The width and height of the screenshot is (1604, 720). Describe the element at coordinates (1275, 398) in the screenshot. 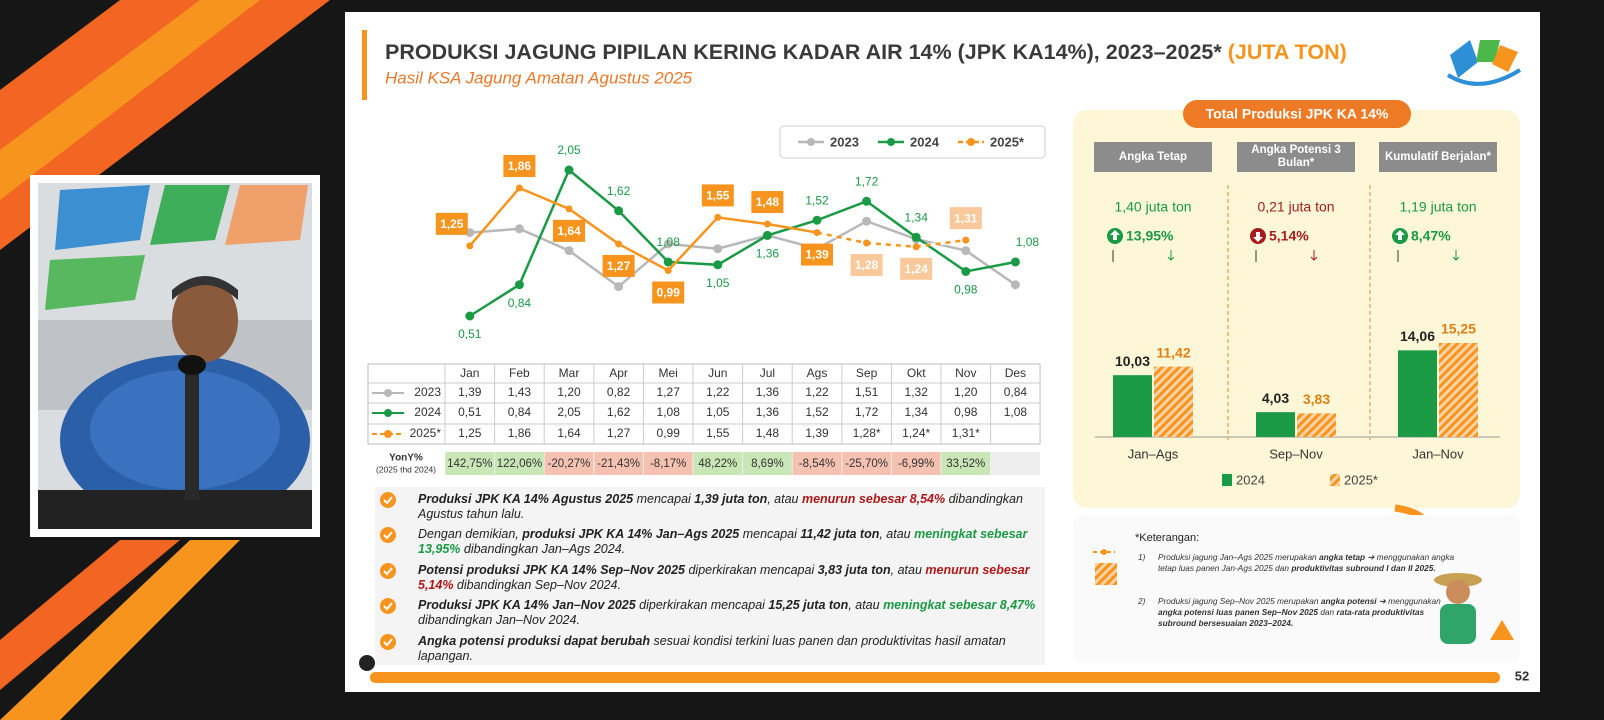

I see `bar-label: 4,03` at that location.